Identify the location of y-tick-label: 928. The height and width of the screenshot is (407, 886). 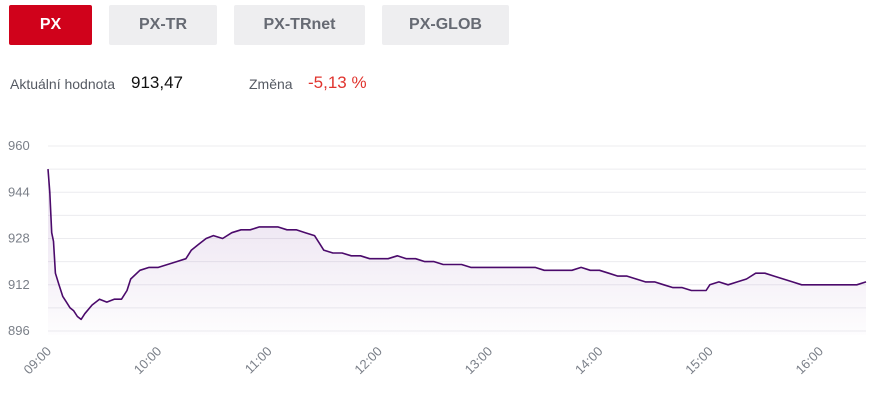
(19, 238).